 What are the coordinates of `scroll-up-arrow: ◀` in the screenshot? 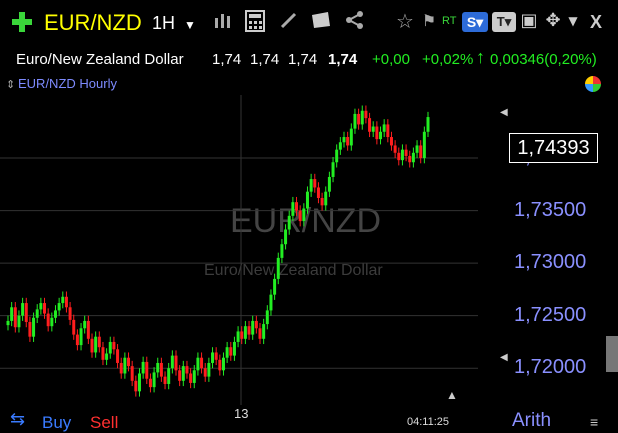 It's located at (504, 112).